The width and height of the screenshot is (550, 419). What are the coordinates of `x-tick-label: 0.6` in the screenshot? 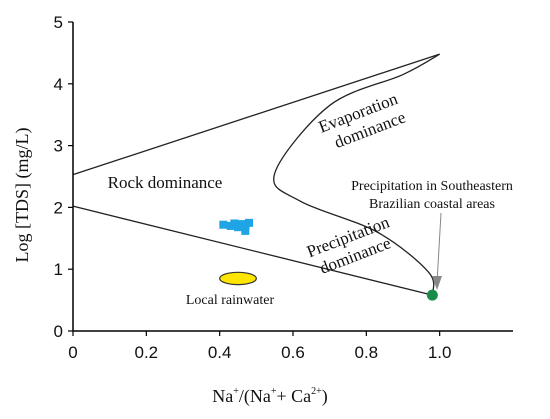 It's located at (293, 352).